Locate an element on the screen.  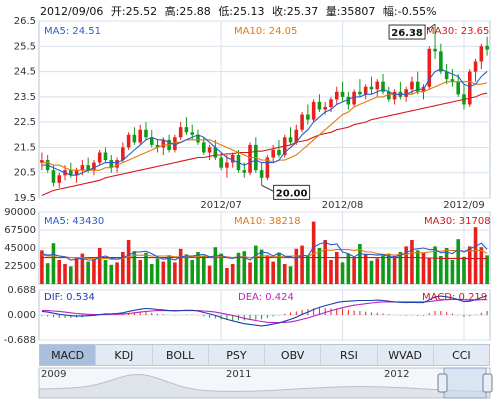
price-y-tick: 23.5 is located at coordinates (25, 97).